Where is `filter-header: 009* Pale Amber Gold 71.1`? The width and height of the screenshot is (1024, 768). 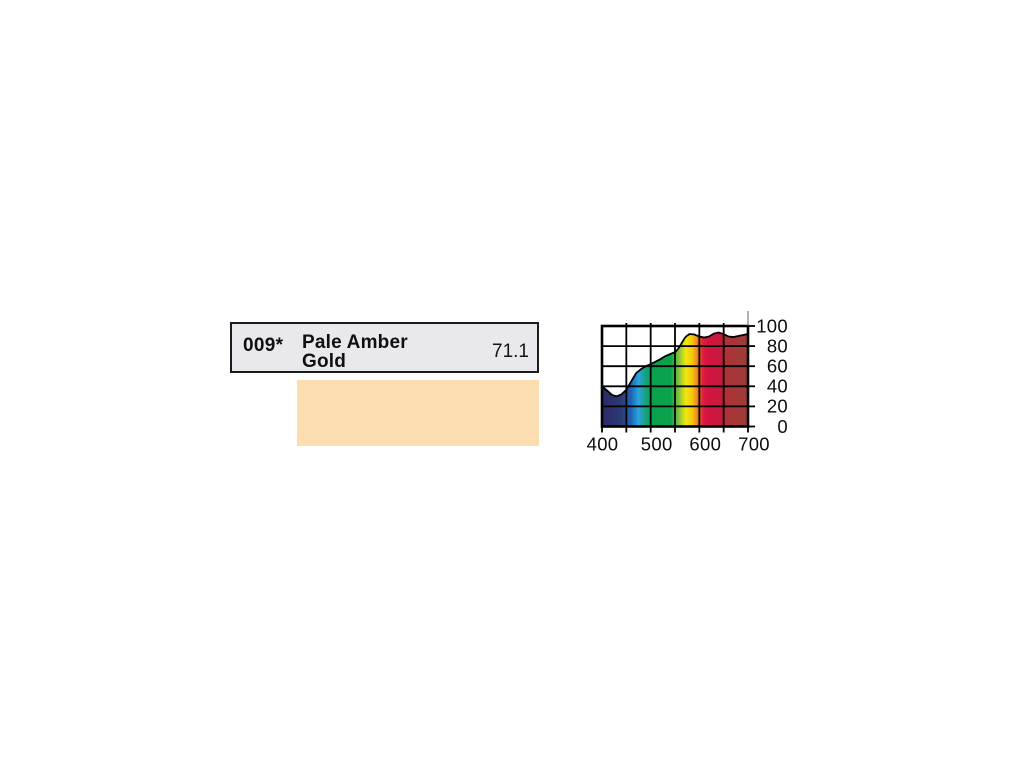 filter-header: 009* Pale Amber Gold 71.1 is located at coordinates (384, 347).